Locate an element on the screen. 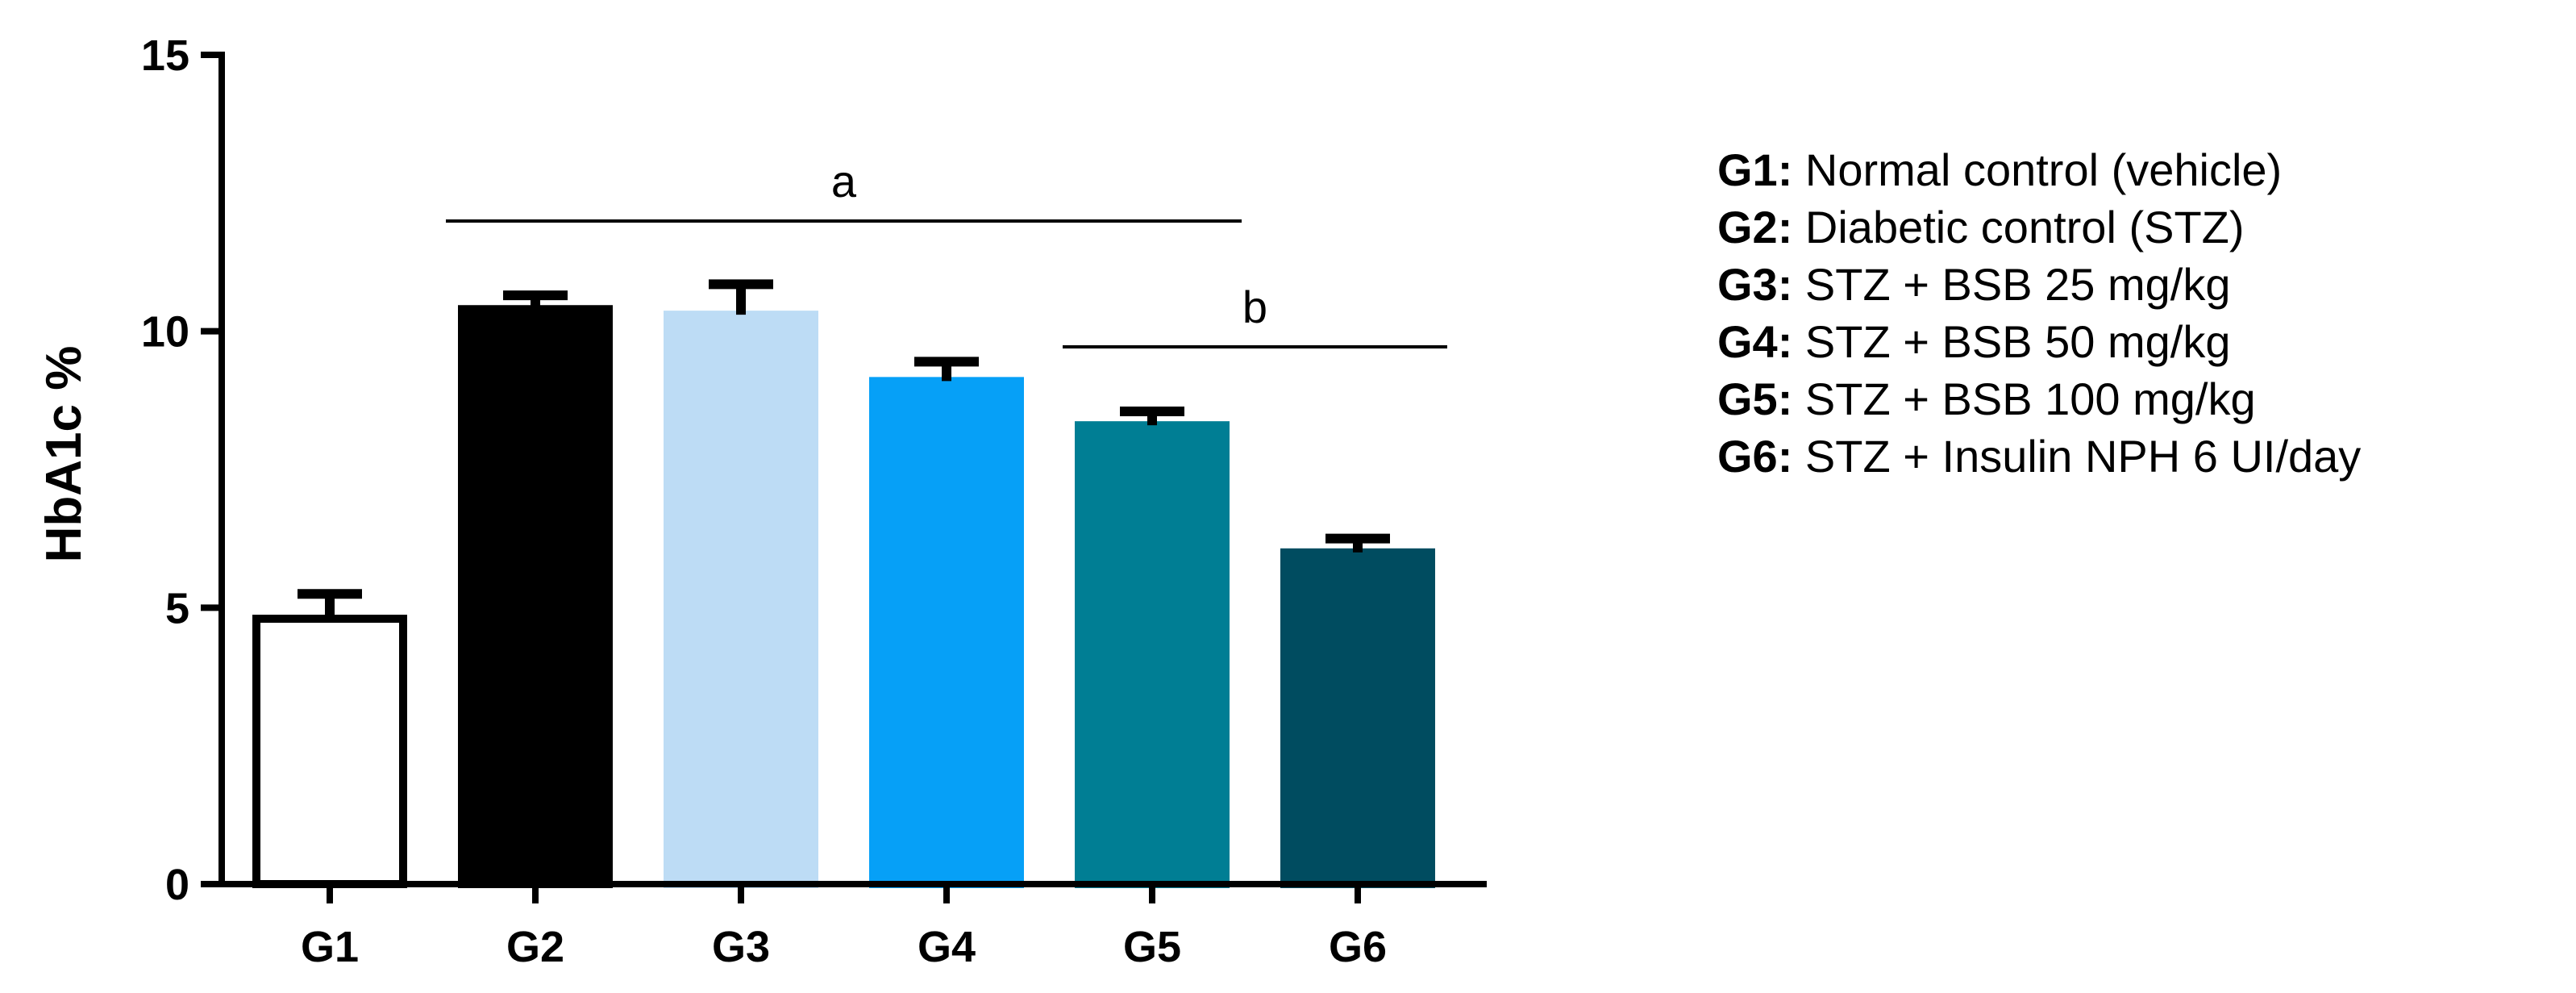 The width and height of the screenshot is (2576, 993). legend-text: Diabetic control (STZ) is located at coordinates (2024, 227).